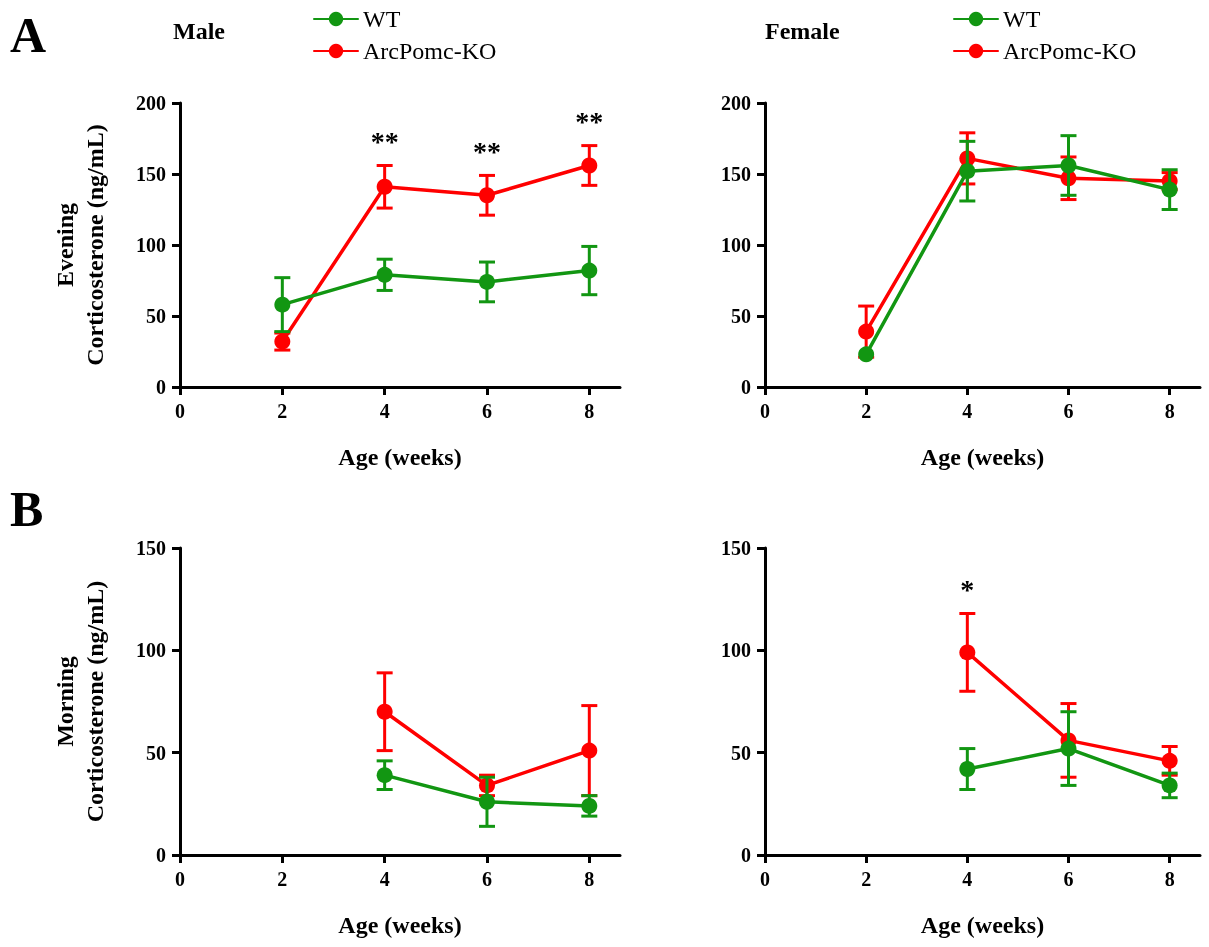 This screenshot has width=1209, height=947. I want to click on text: A, so click(28, 35).